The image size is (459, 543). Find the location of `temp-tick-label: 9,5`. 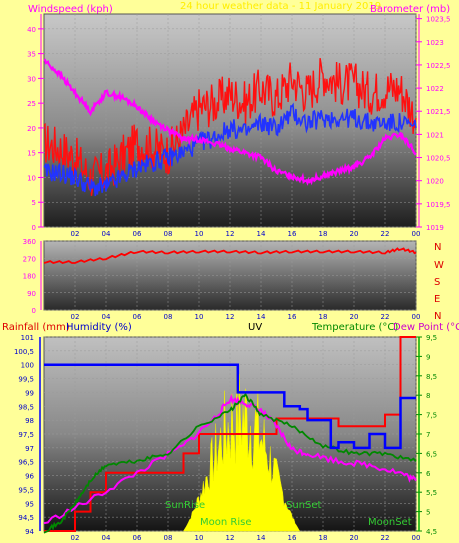

temp-tick-label: 9,5 is located at coordinates (431, 338).